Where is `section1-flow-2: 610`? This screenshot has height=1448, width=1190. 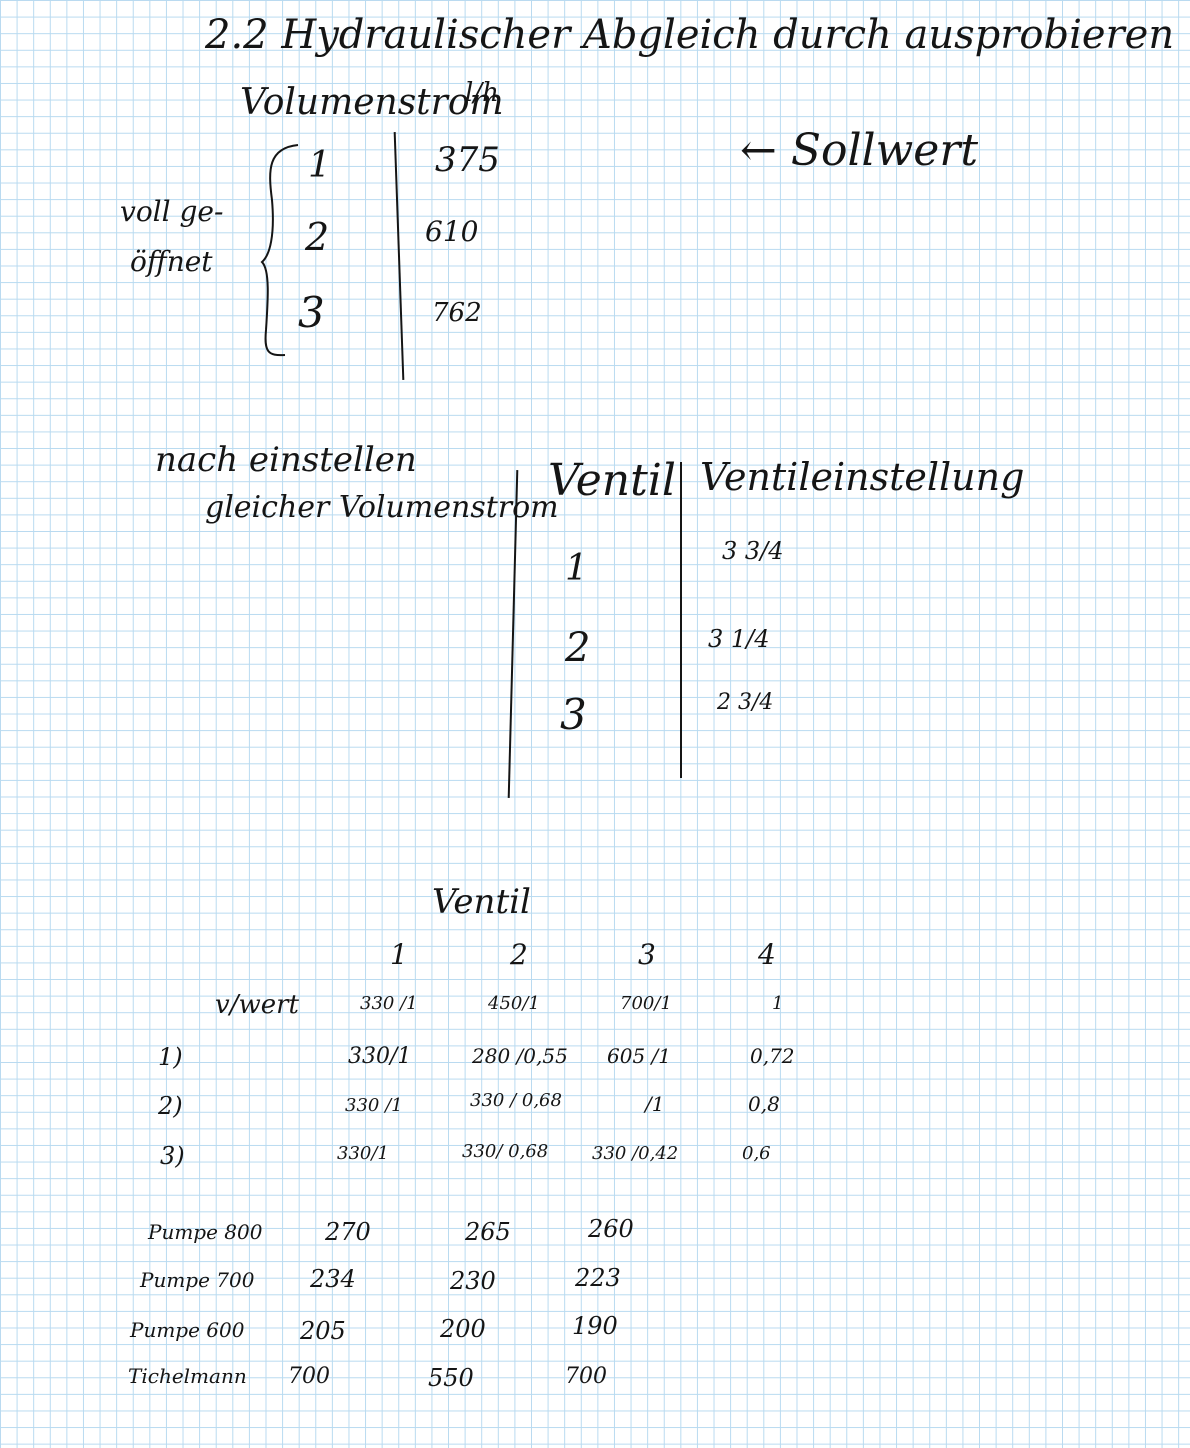 section1-flow-2: 610 is located at coordinates (452, 231).